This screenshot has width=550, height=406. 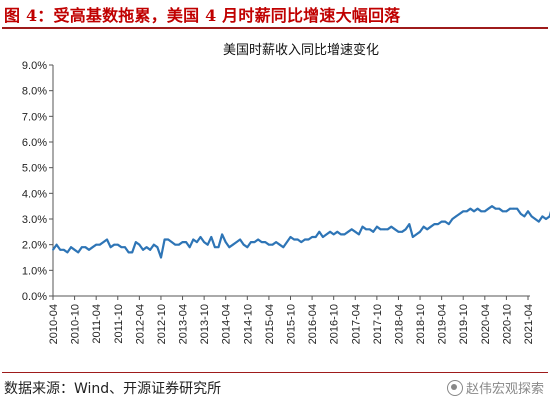 I want to click on x-tick-label: 2011-10, so click(x=119, y=324).